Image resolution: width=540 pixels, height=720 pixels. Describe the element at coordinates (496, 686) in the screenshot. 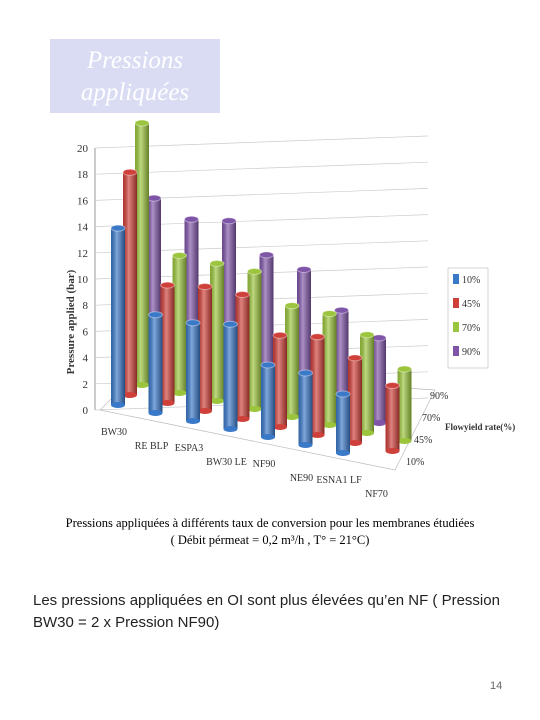

I see `page-number: 14` at that location.